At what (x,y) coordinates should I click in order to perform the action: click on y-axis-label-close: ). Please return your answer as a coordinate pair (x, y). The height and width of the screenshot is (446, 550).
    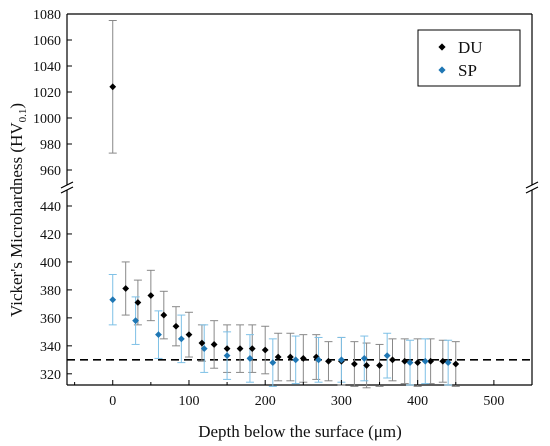
    Looking at the image, I should click on (16, 106).